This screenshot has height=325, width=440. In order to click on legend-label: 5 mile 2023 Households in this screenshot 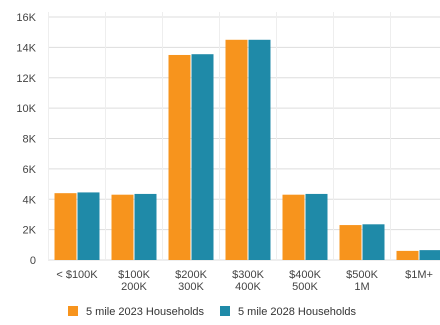, I will do `click(145, 312)`.